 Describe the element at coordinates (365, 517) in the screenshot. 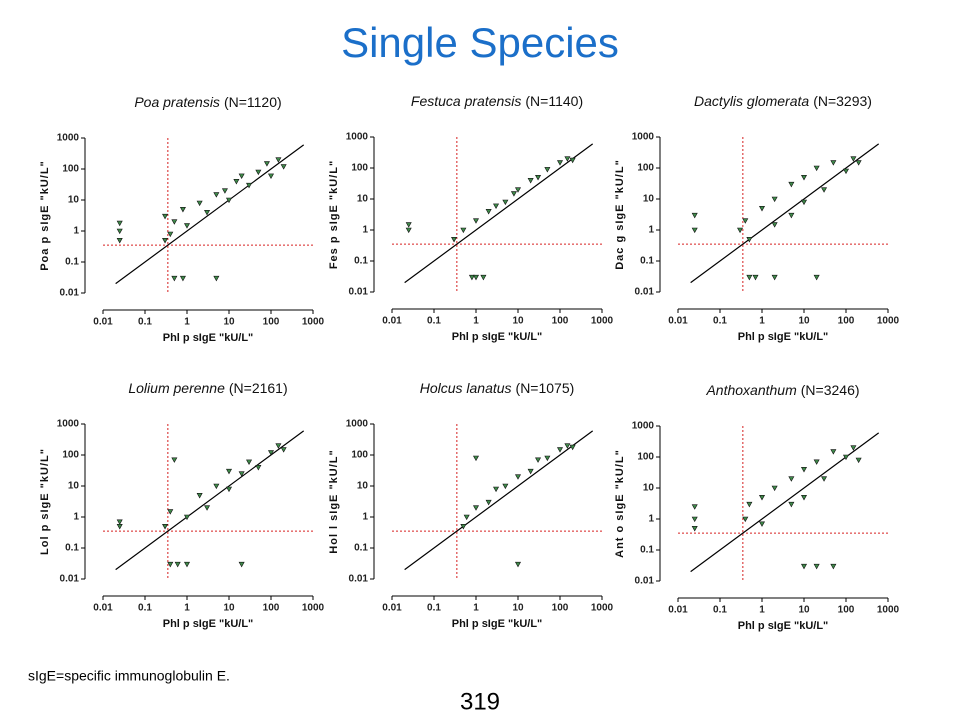

I see `y-tick-label: 1` at that location.